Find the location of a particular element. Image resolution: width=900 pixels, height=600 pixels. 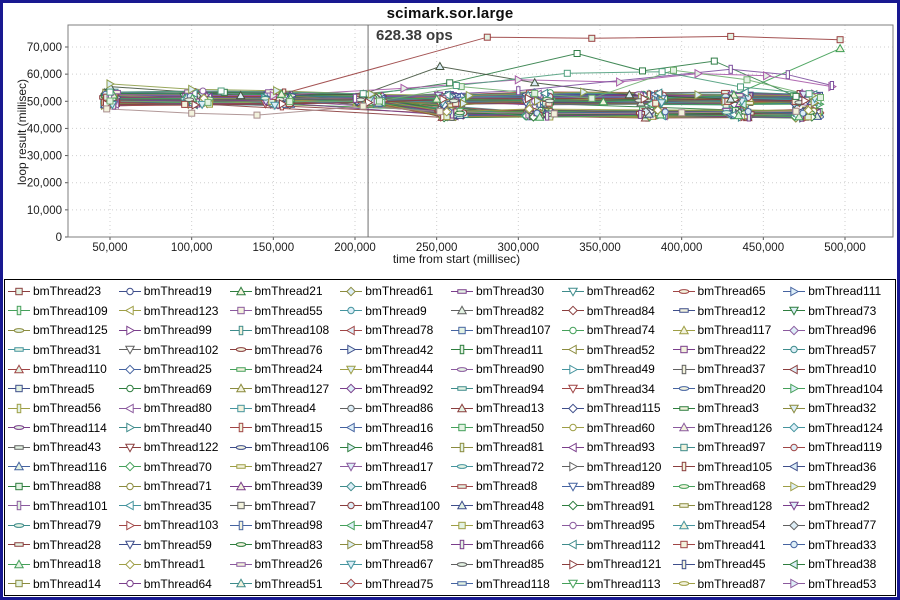

legend-item: bmThread33 is located at coordinates (837, 545).